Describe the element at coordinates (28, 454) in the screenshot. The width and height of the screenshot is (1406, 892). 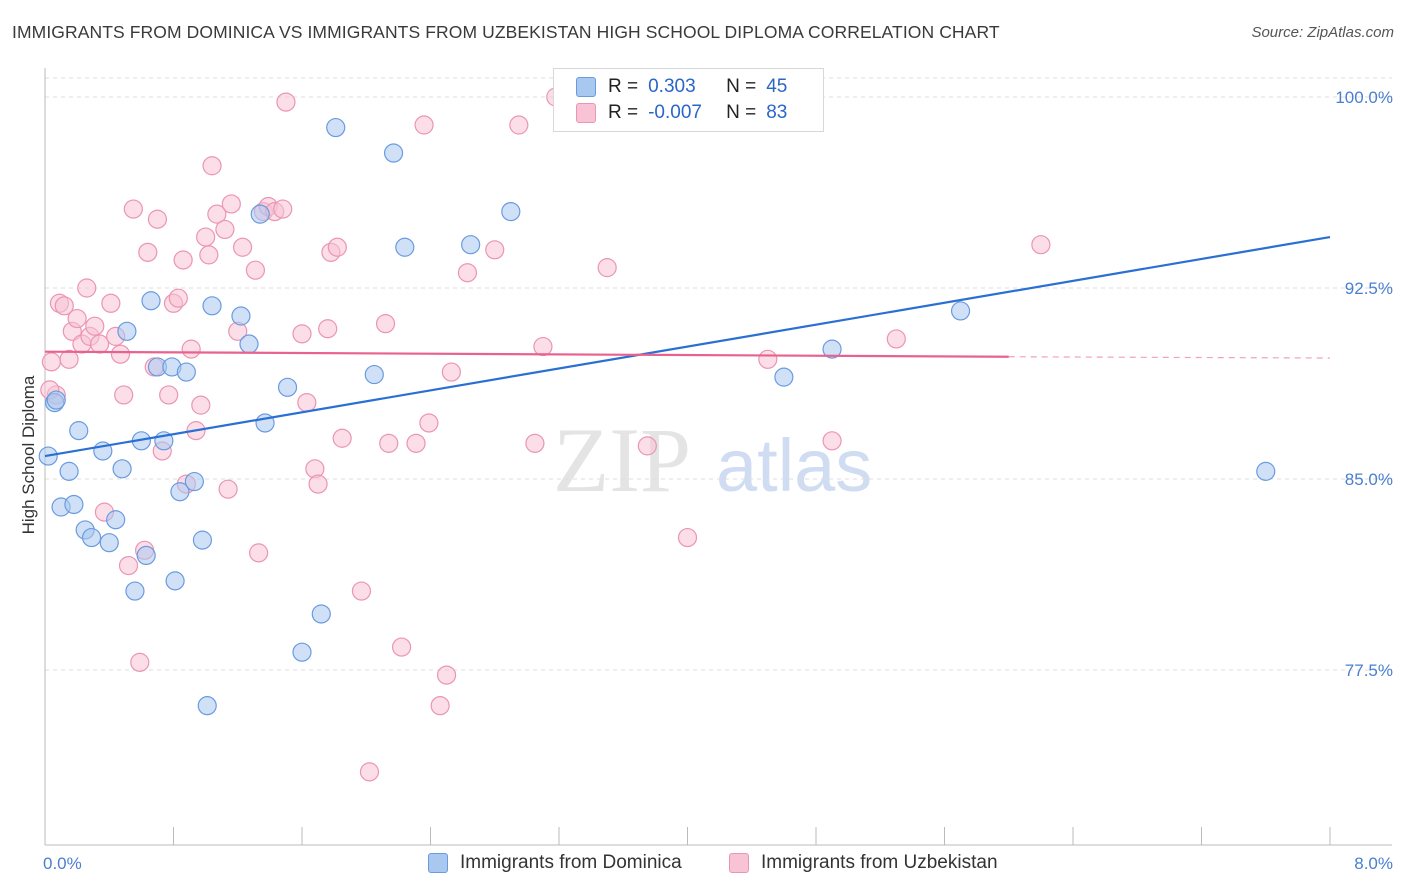
I see `y-axis-label: High School Diploma` at that location.